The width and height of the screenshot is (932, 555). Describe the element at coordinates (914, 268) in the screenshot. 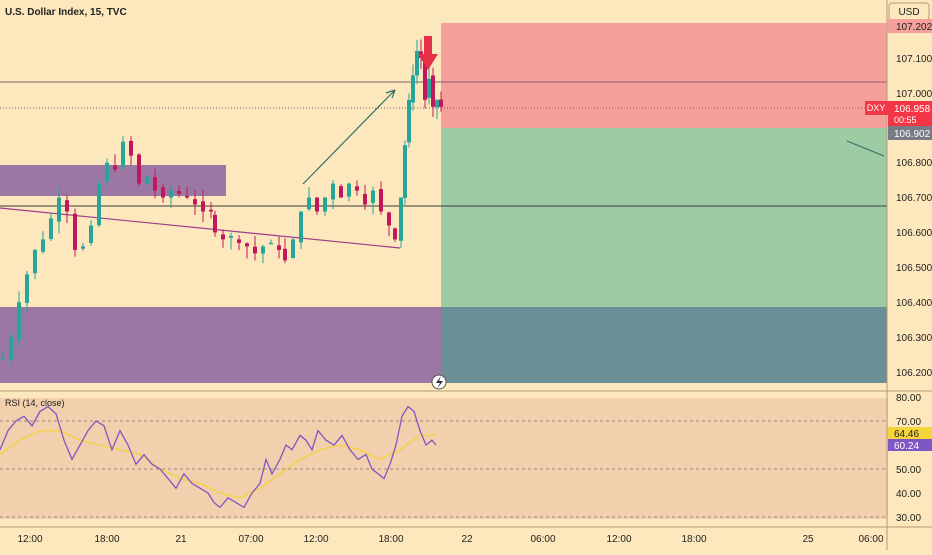

I see `price-label: 106.500` at that location.